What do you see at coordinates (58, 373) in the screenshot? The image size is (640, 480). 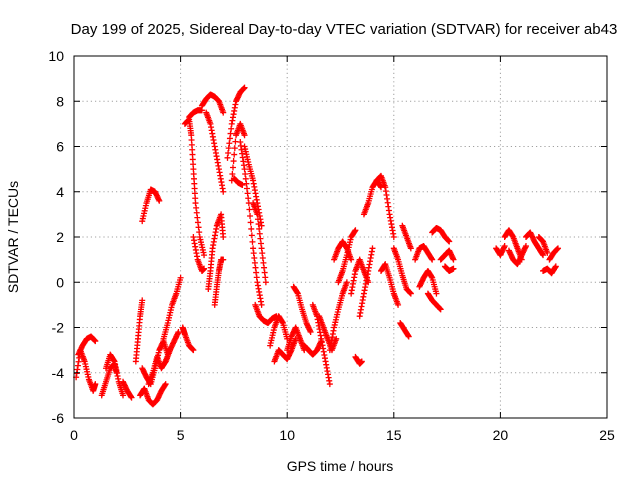 I see `y-tick-label: -4` at bounding box center [58, 373].